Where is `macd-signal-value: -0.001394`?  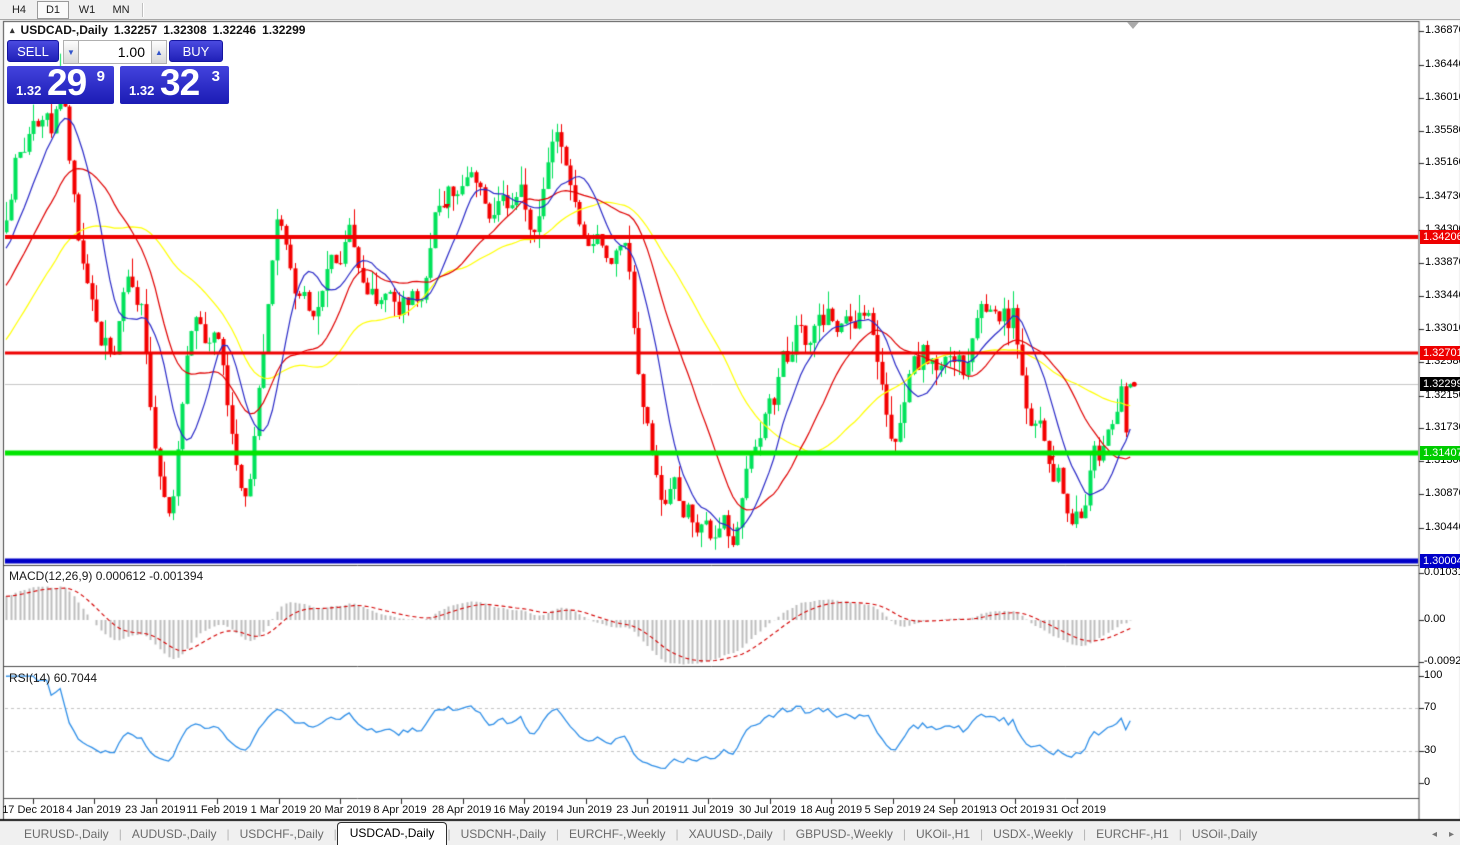
macd-signal-value: -0.001394 is located at coordinates (176, 576).